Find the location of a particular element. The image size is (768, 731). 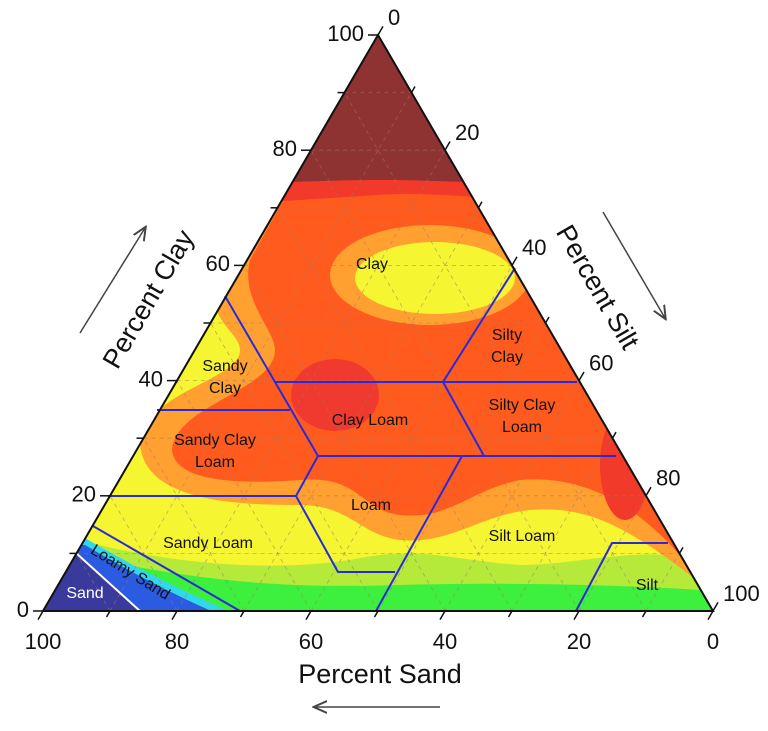

region-label-line: Silt is located at coordinates (647, 585).